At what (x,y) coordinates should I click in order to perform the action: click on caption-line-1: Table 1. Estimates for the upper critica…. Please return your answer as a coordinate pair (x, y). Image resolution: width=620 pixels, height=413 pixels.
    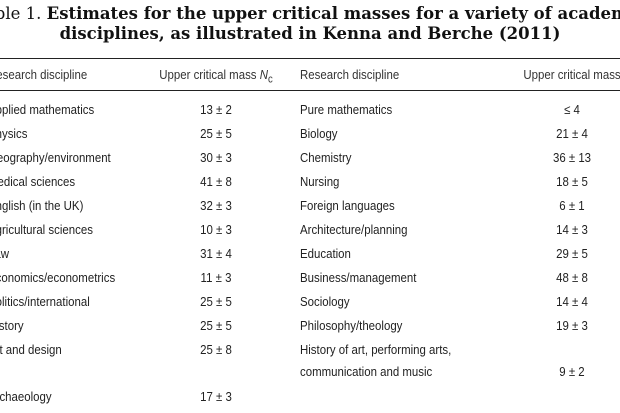
    Looking at the image, I should click on (310, 14).